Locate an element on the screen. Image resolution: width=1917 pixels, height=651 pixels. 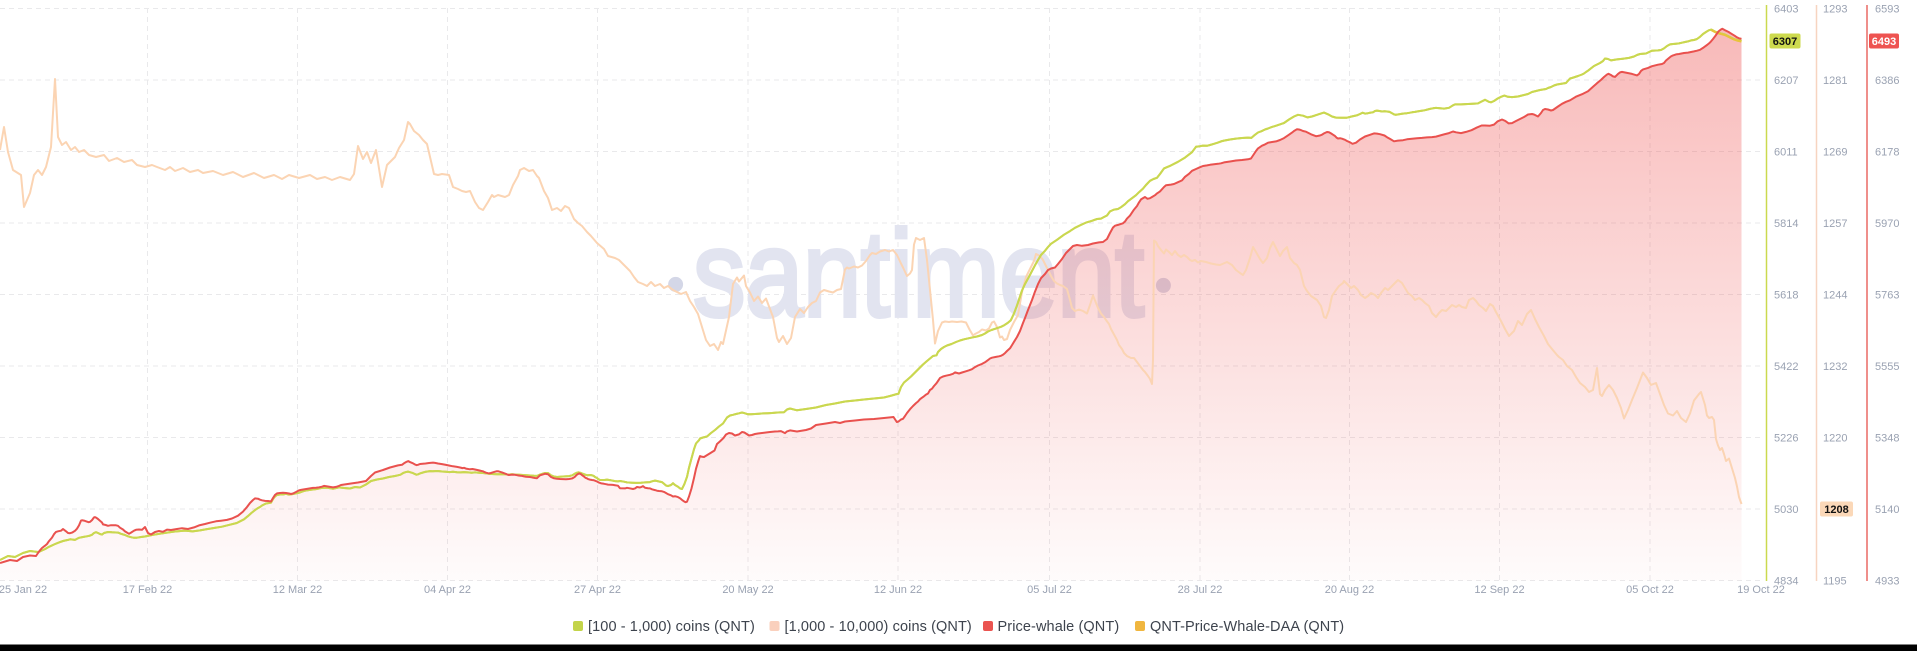
svg-text: 12 Jun 22 is located at coordinates (898, 590).